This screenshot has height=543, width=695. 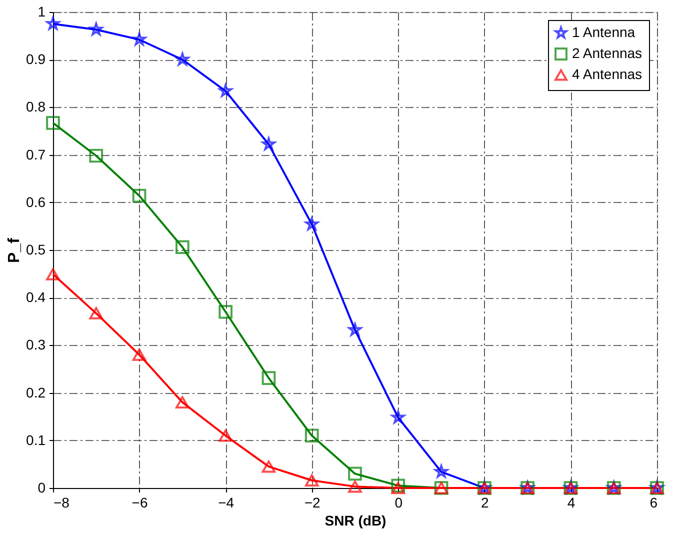 I want to click on legend-label: 2 Antennas, so click(x=607, y=53).